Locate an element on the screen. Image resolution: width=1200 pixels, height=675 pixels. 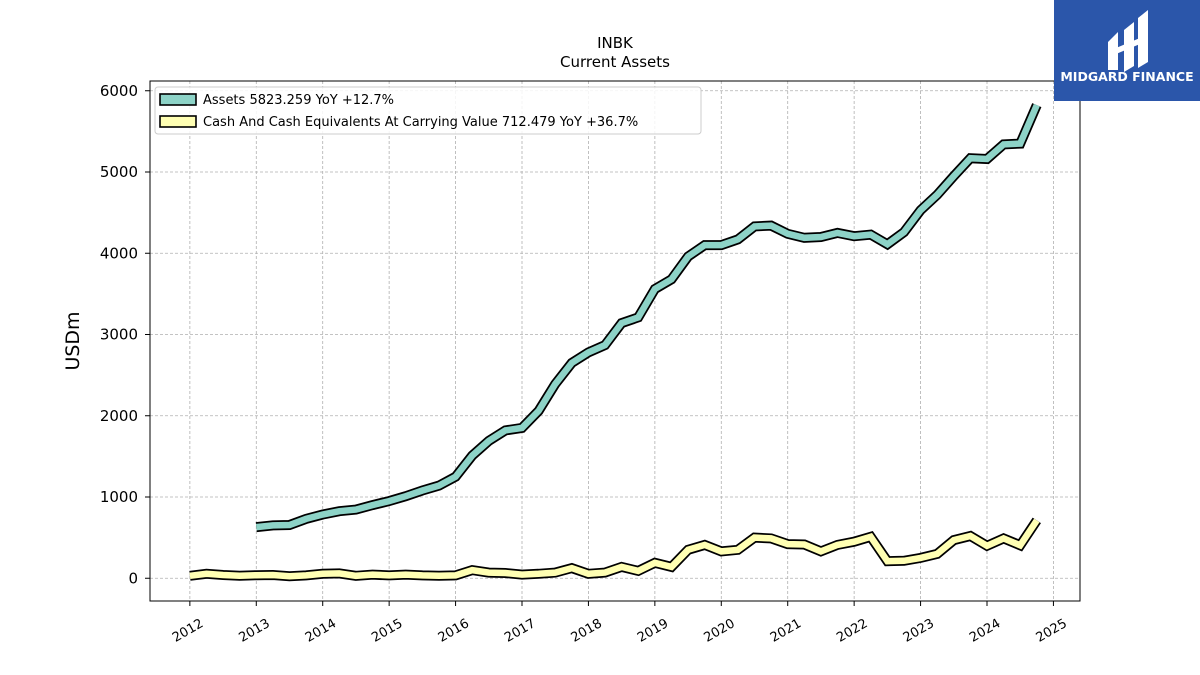
y-tick-label: 0 is located at coordinates (133, 578).